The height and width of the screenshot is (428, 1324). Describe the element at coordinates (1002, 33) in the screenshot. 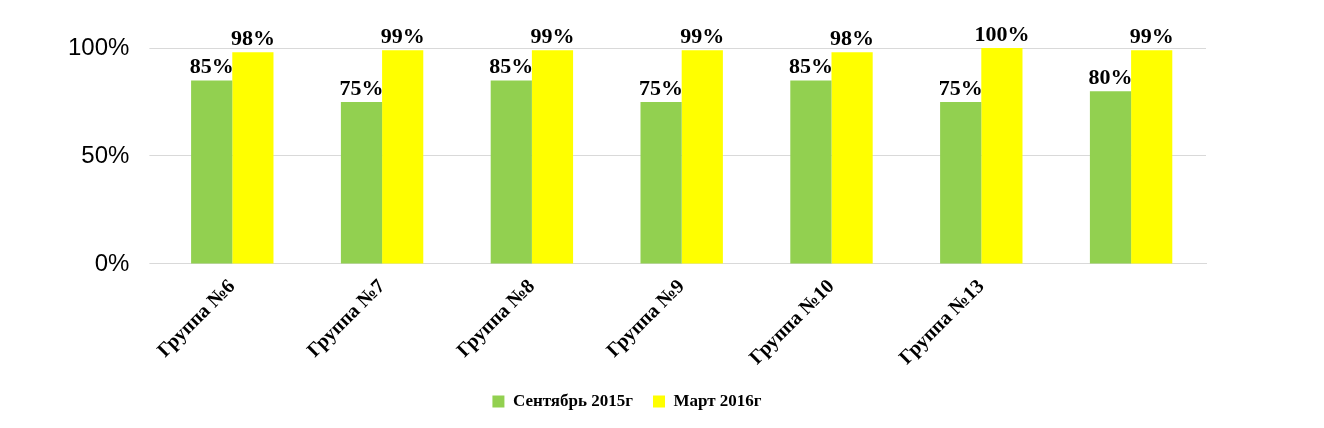

I see `data-label: 100%` at that location.